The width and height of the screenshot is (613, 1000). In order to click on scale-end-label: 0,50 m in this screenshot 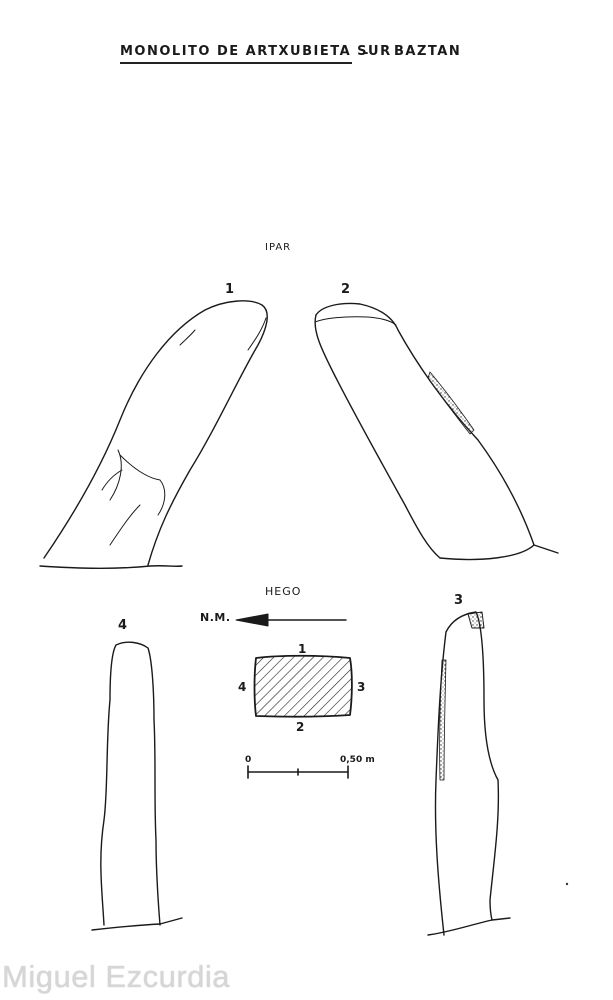, I will do `click(357, 760)`.